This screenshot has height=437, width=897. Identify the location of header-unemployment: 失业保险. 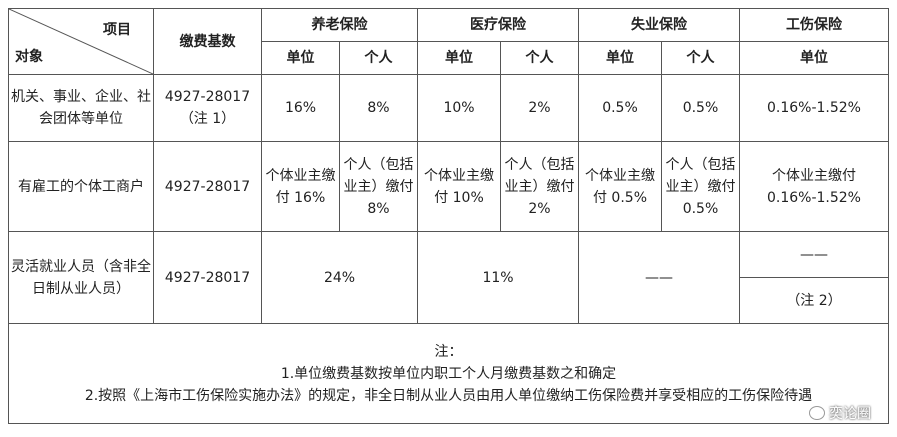
(659, 25).